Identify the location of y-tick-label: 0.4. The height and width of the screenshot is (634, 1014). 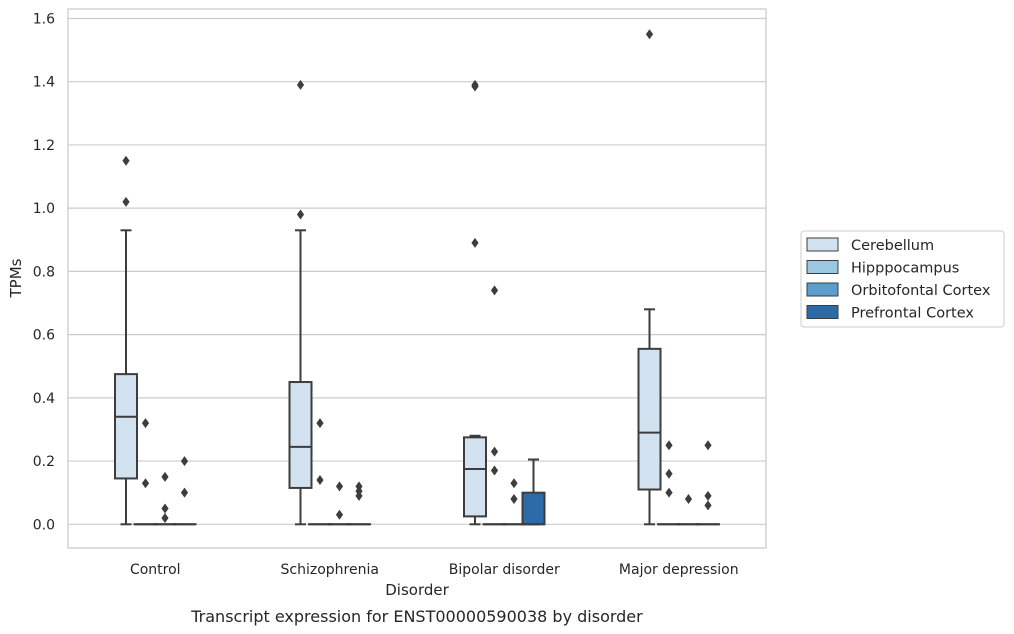
(44, 399).